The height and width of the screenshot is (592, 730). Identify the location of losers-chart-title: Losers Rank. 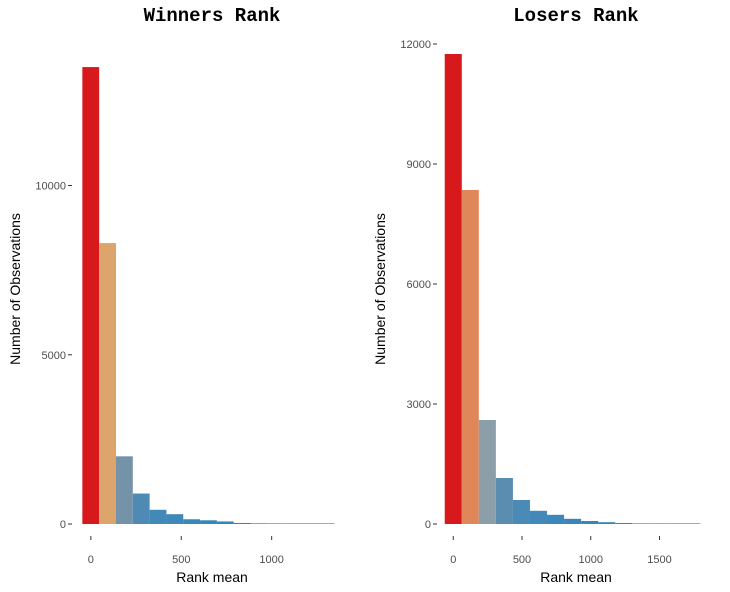
(575, 16).